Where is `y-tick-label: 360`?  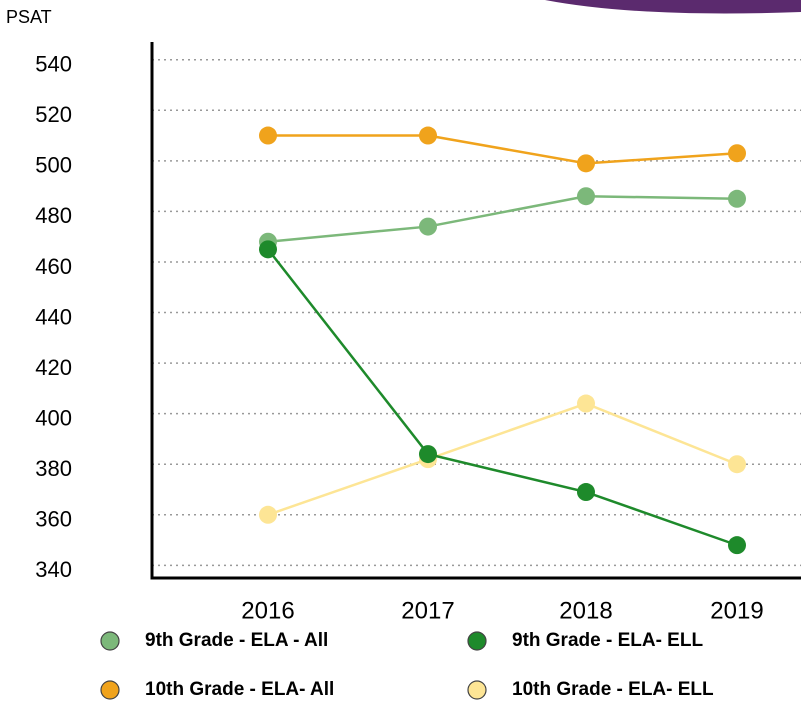
y-tick-label: 360 is located at coordinates (53, 519).